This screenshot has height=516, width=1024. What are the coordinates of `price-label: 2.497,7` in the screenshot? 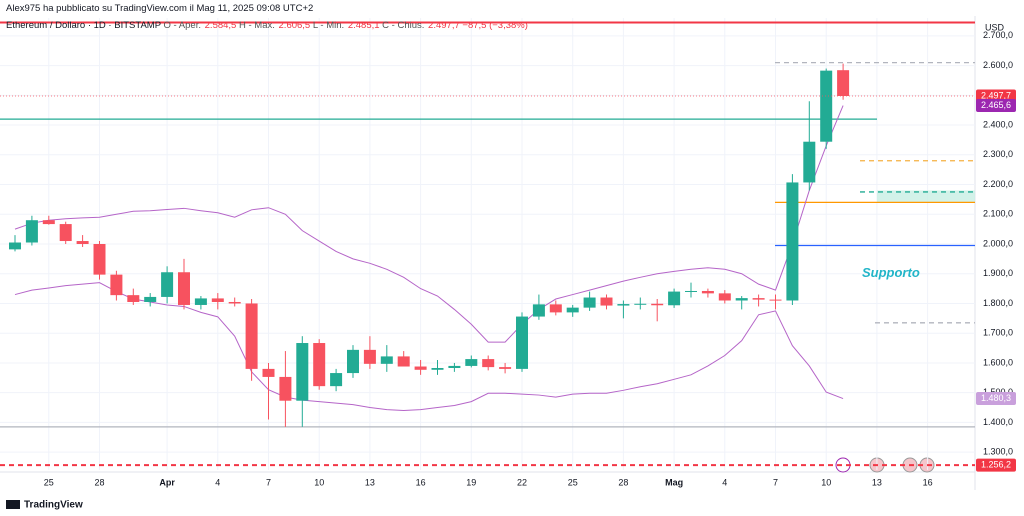 It's located at (996, 95).